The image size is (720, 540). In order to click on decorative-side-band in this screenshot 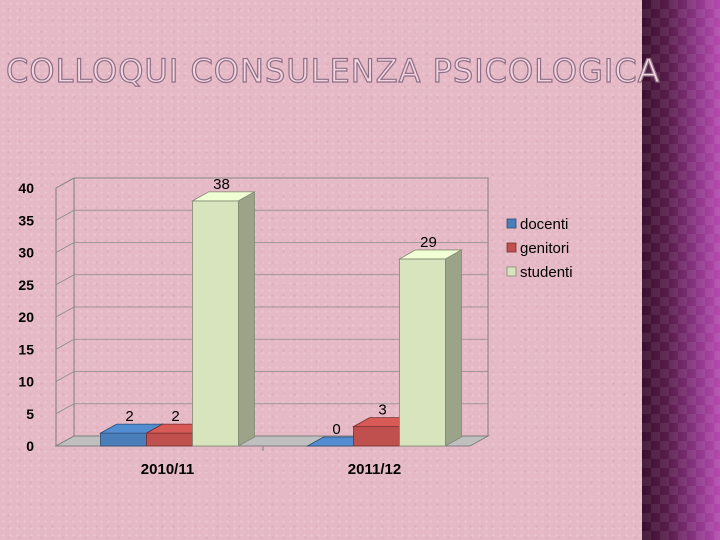, I will do `click(681, 270)`.